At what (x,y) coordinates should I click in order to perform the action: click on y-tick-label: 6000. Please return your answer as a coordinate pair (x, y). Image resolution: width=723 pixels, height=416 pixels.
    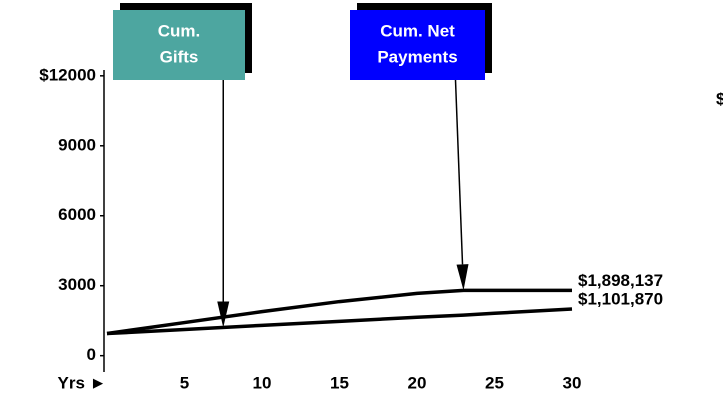
    Looking at the image, I should click on (77, 214).